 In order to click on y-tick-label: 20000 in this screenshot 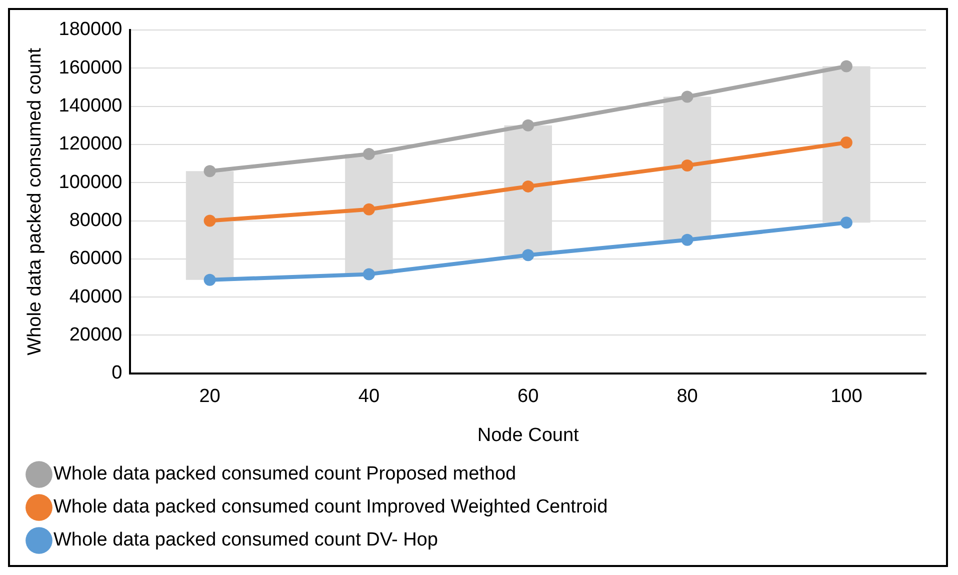, I will do `click(95, 335)`.